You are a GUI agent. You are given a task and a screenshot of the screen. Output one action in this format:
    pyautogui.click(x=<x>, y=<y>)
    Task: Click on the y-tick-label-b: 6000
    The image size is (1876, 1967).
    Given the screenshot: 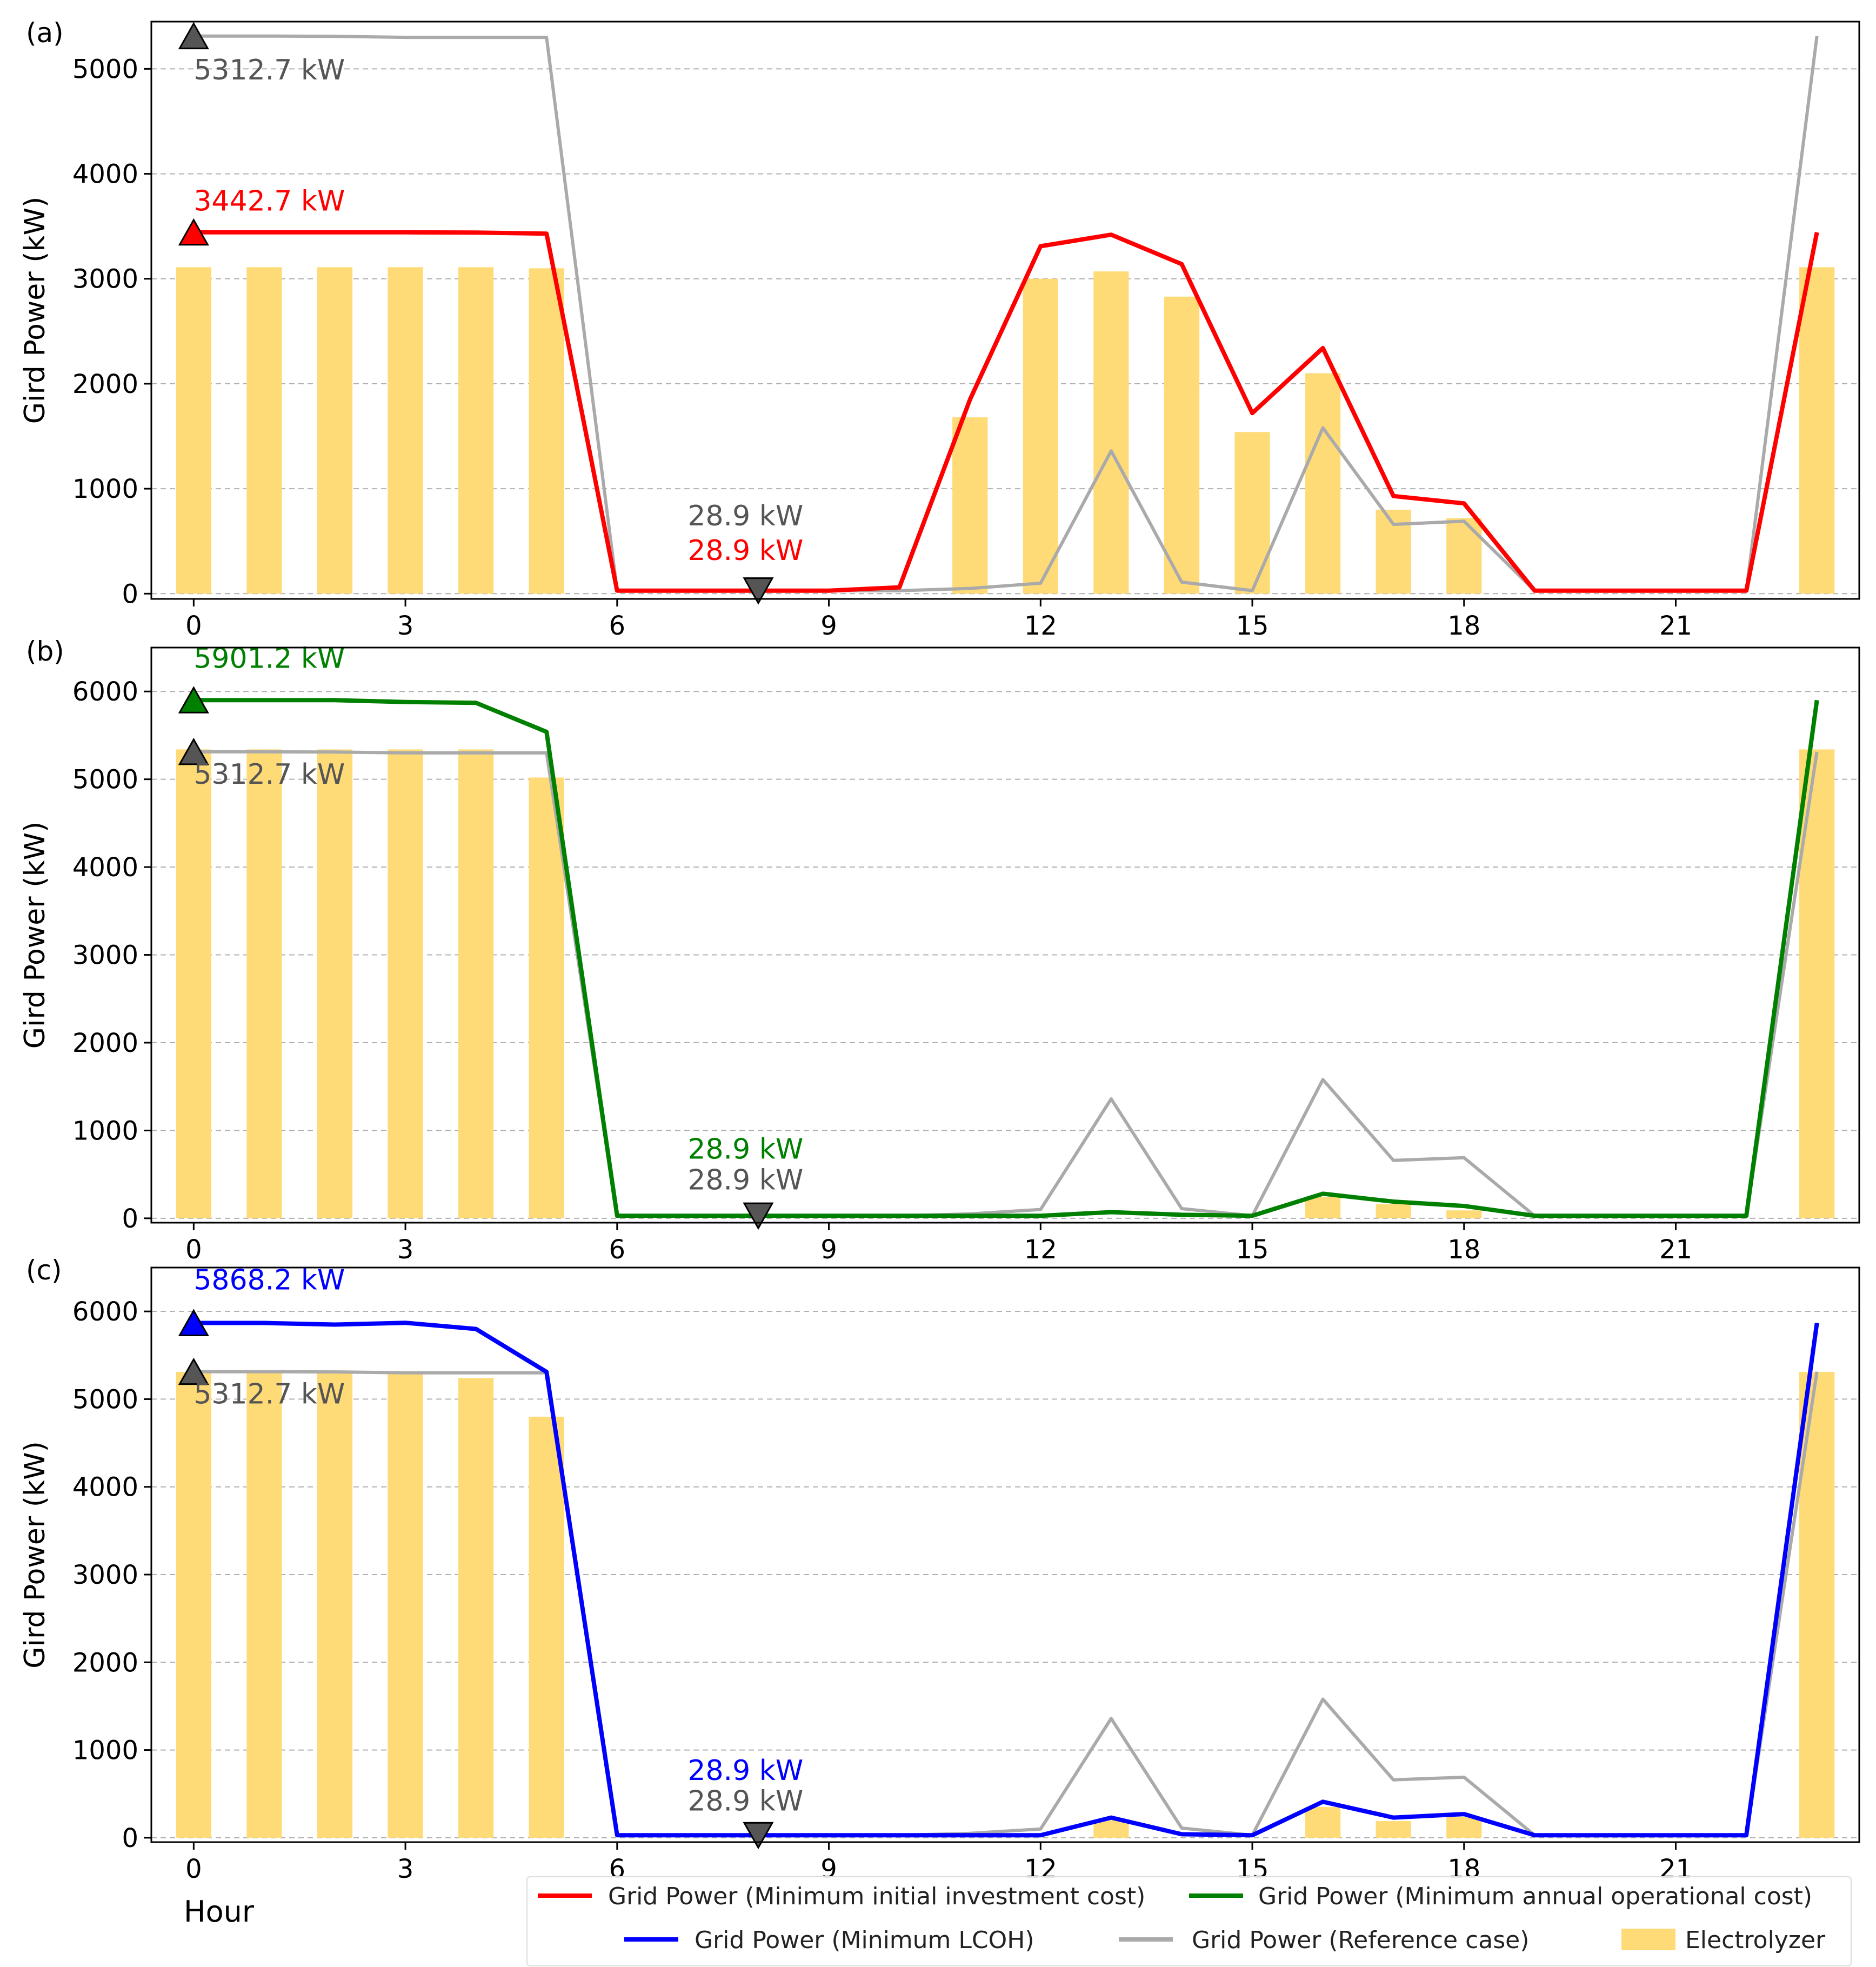 What is the action you would take?
    pyautogui.click(x=105, y=692)
    